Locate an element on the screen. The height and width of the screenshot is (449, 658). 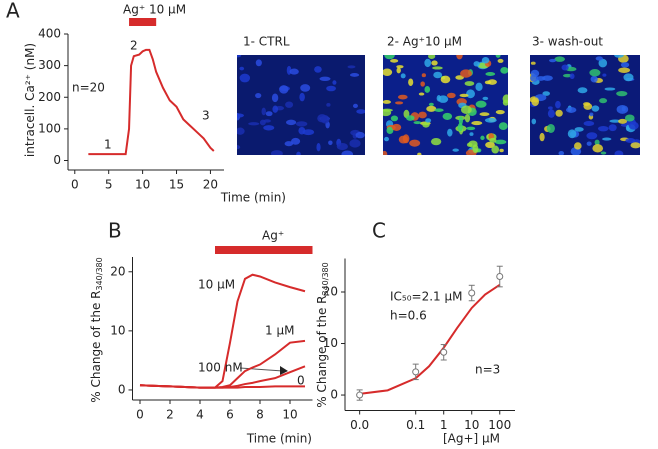
x-tick-label: 10 is located at coordinates (289, 415).